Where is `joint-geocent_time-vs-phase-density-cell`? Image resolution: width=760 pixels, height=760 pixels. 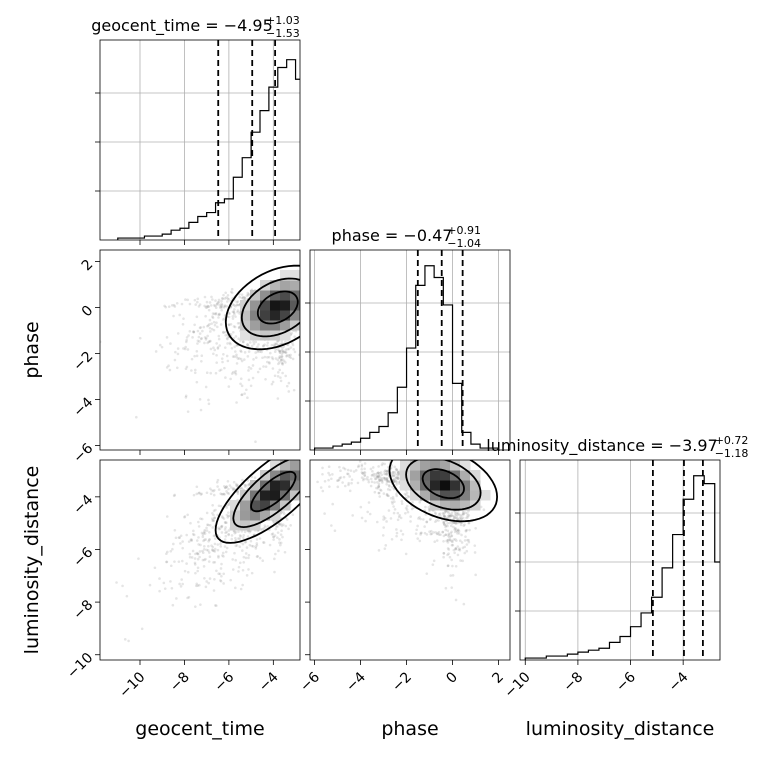
joint-geocent_time-vs-phase-density-cell is located at coordinates (285, 275).